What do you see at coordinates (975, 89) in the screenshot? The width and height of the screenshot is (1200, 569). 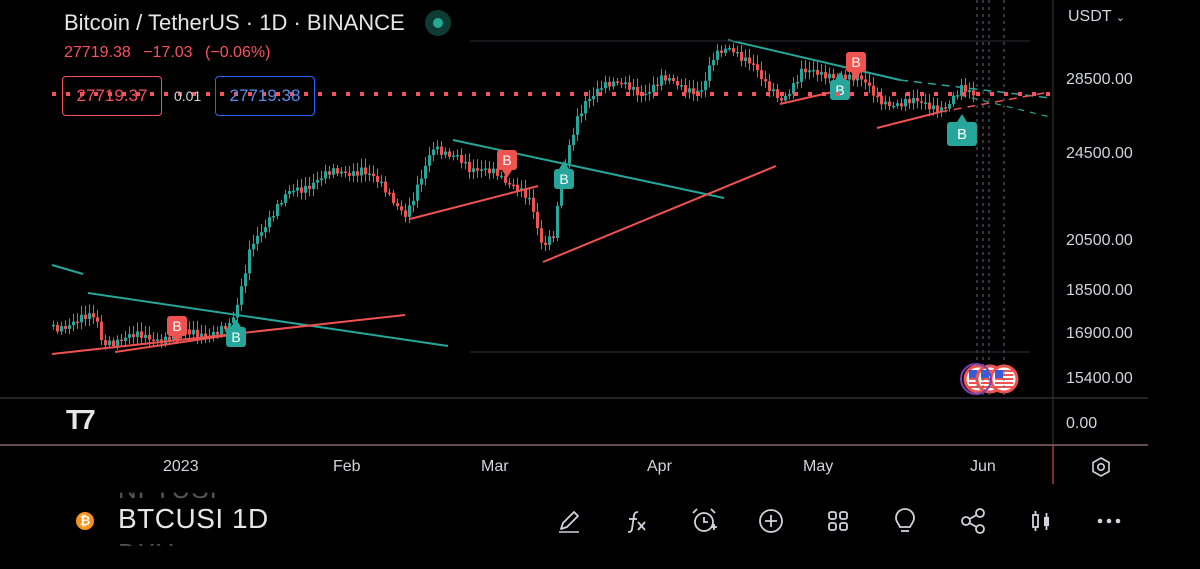 I see `trend-line-extension` at bounding box center [975, 89].